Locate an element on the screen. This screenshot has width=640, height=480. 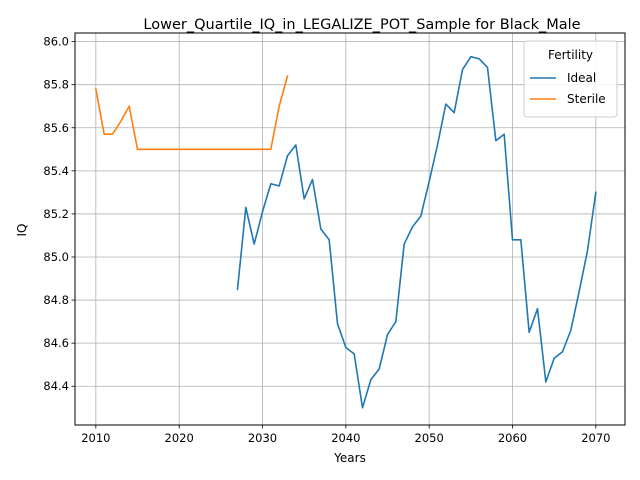
y-axis: 84.4 84.6 84.8 85.0 85.2 85.4 85.6 85.8 86.0 is located at coordinates (59, 214).